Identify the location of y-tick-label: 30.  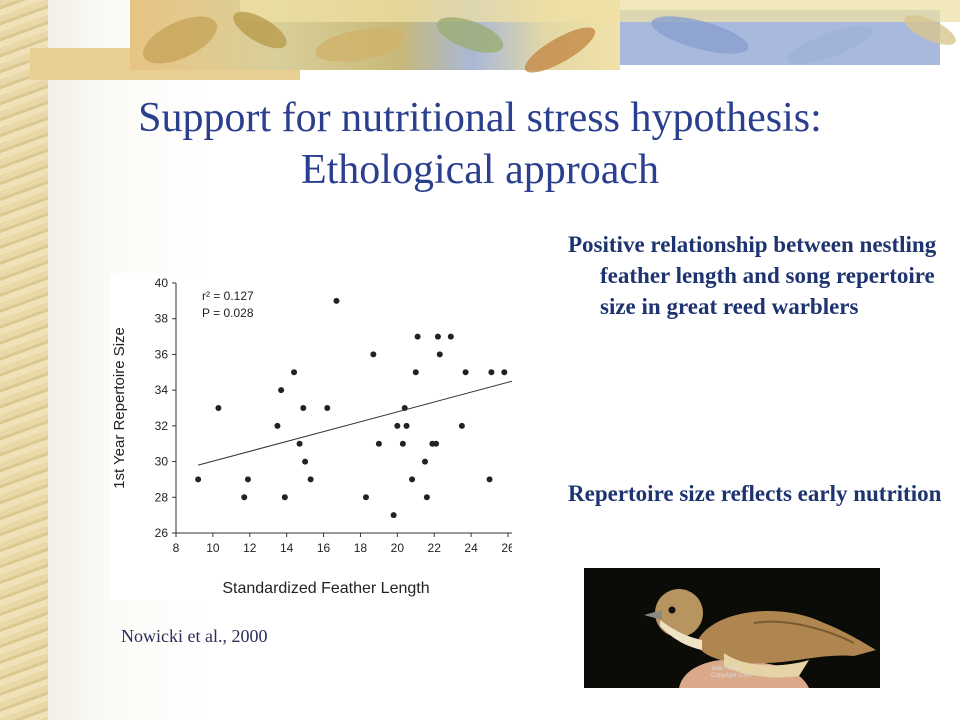
(162, 462).